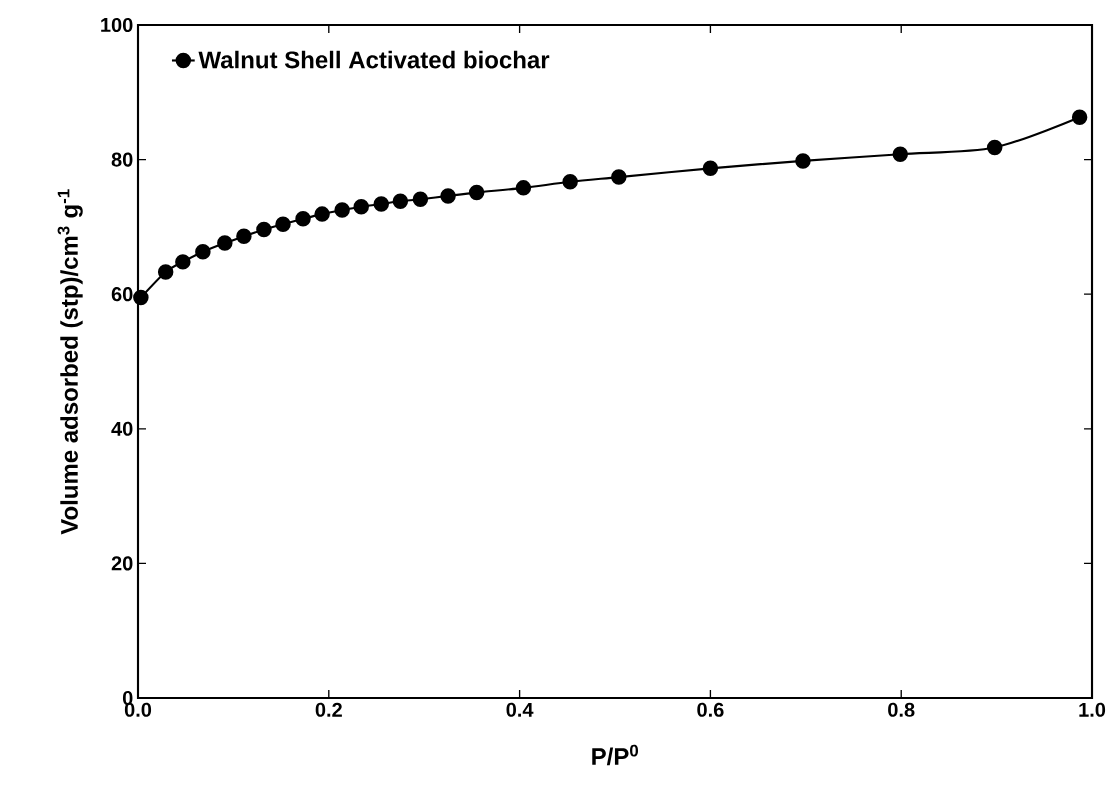  What do you see at coordinates (70, 362) in the screenshot?
I see `y-axis-title: Volume adsorbed (stp)/cm$^{3}$ g$^{-1}$` at bounding box center [70, 362].